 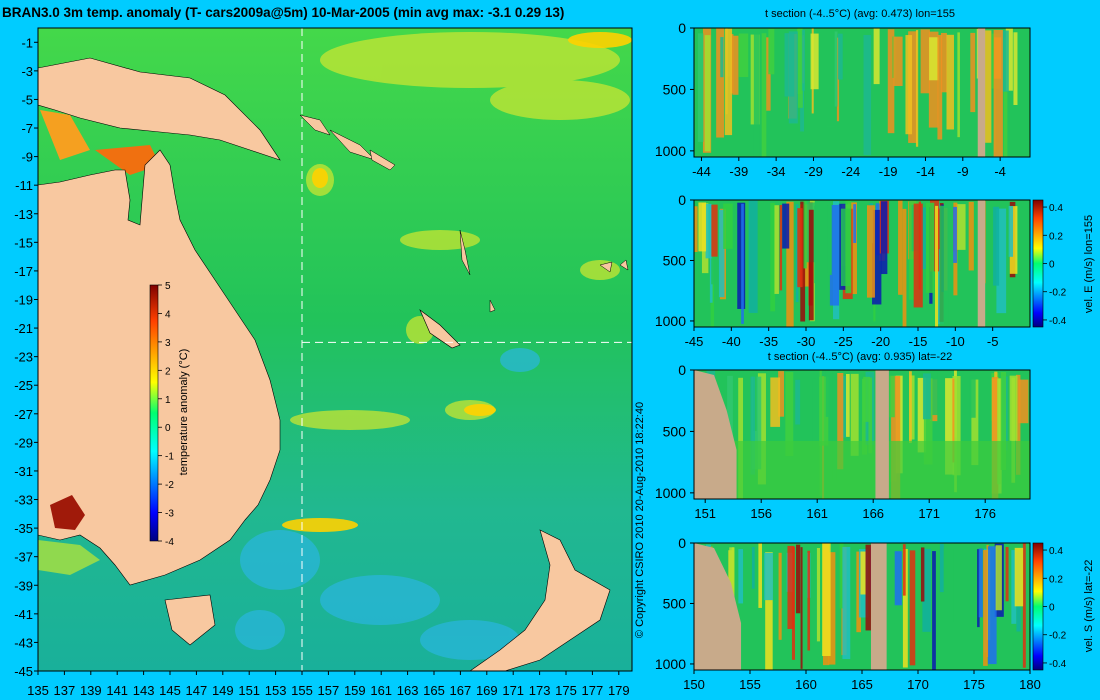 I want to click on australia-land, so click(x=159, y=367).